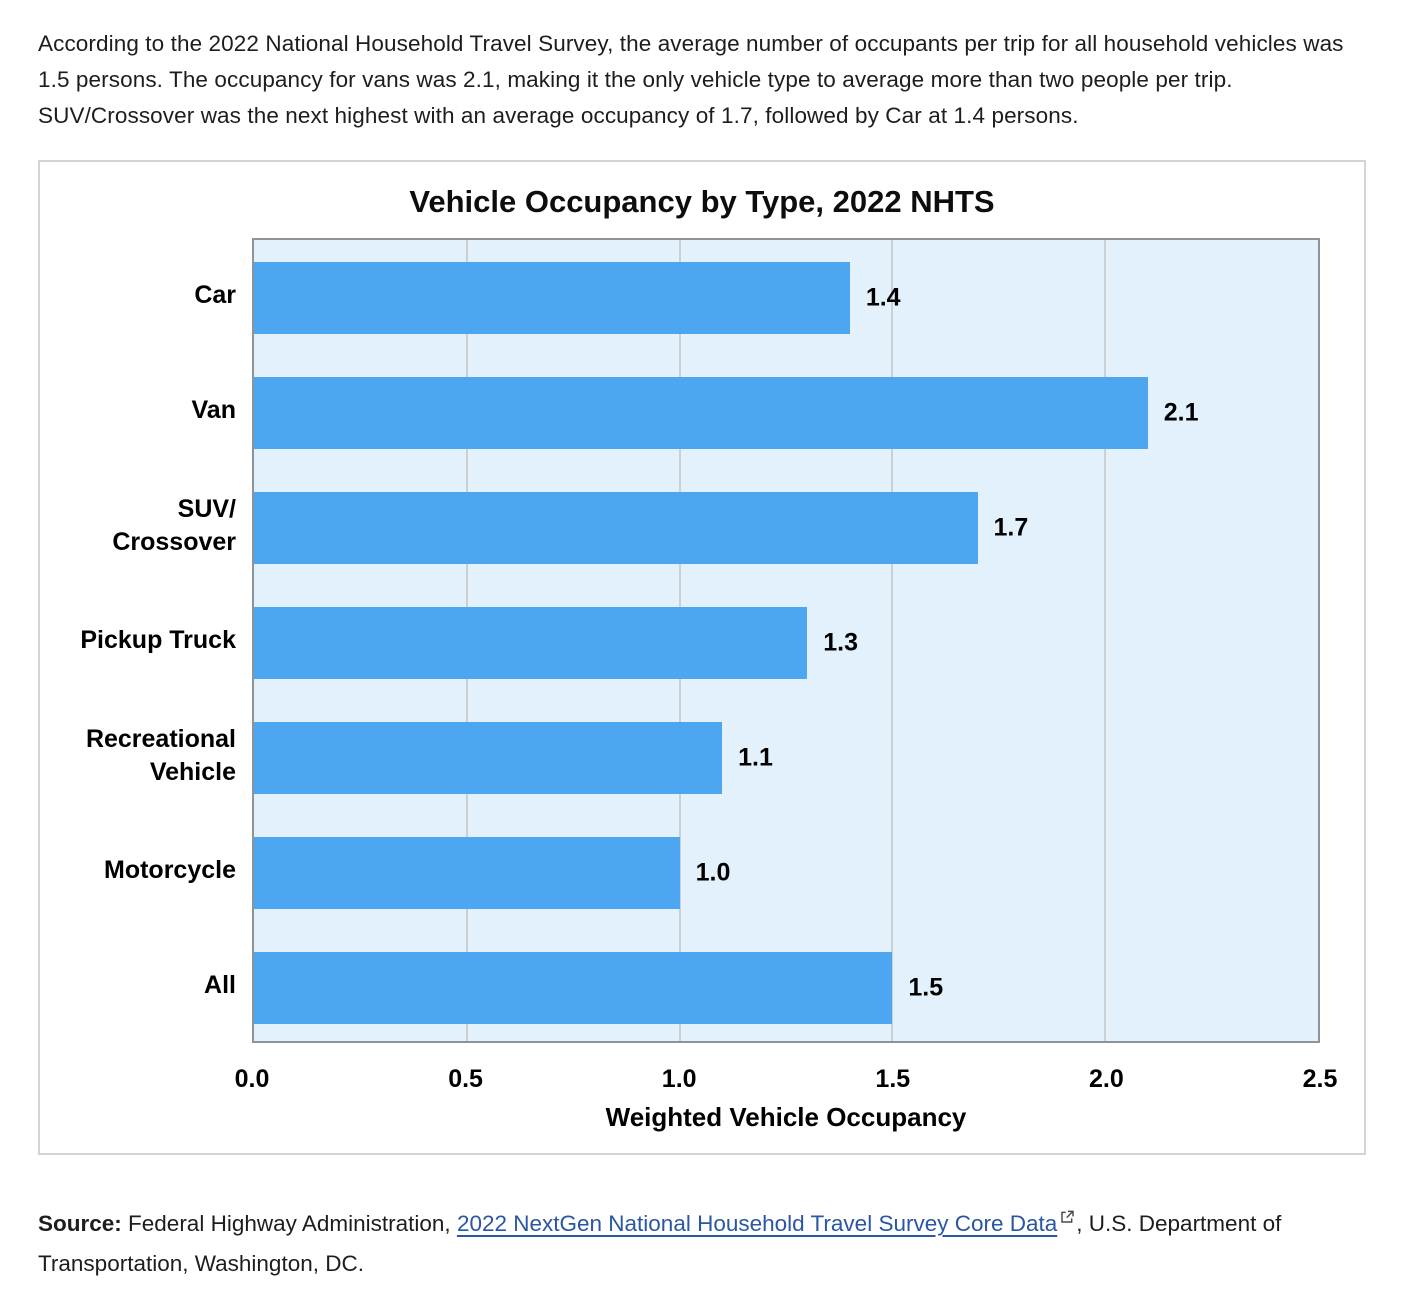  Describe the element at coordinates (213, 410) in the screenshot. I see `y-tick-label-van: Van` at that location.